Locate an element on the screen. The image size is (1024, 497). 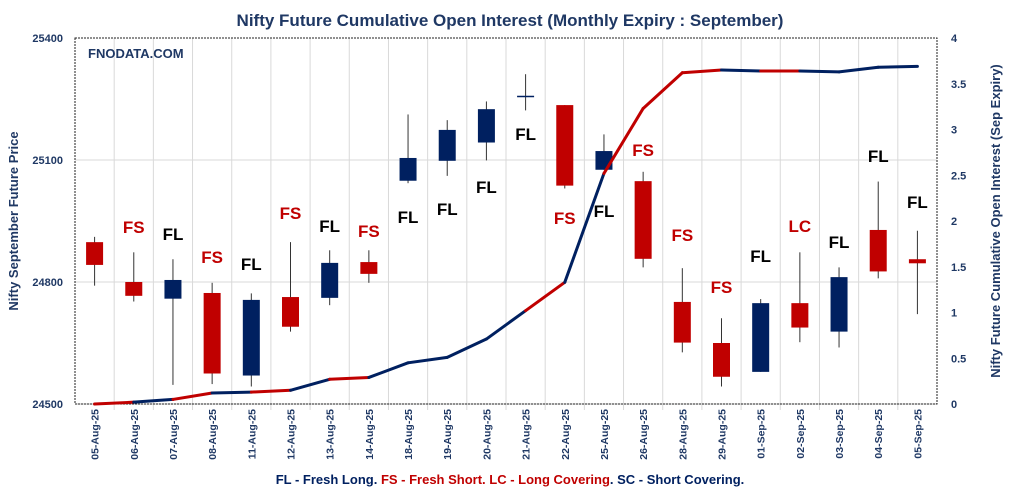
left-tick-label: 25400 is located at coordinates (47, 39).